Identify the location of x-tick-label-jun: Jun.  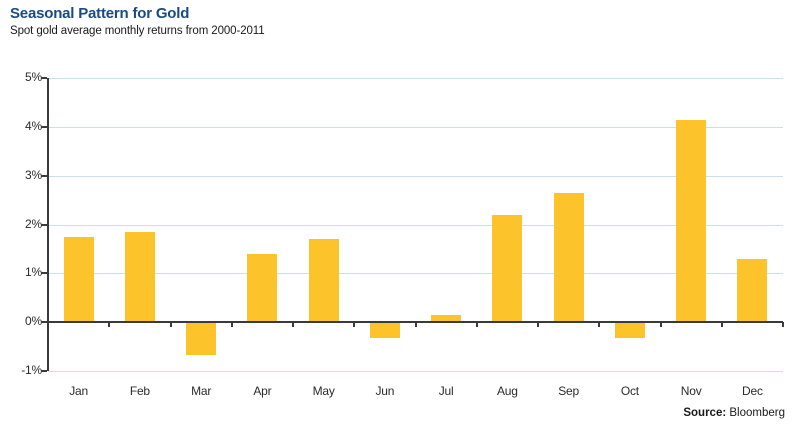
(385, 391).